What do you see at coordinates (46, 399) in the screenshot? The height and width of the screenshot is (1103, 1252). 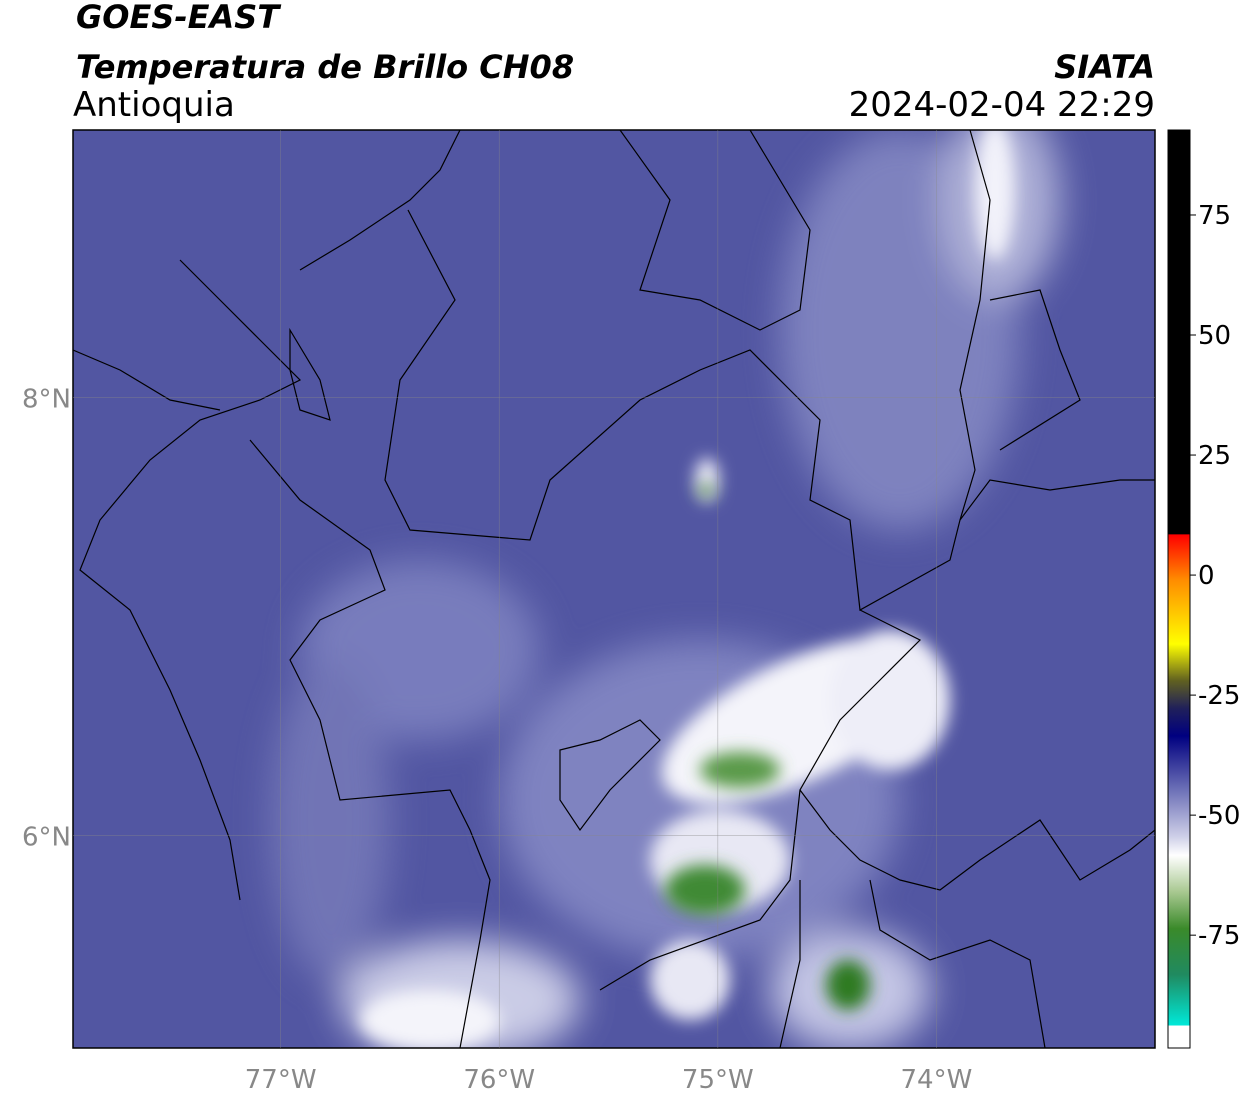 I see `y-tick-label: 8°N` at bounding box center [46, 399].